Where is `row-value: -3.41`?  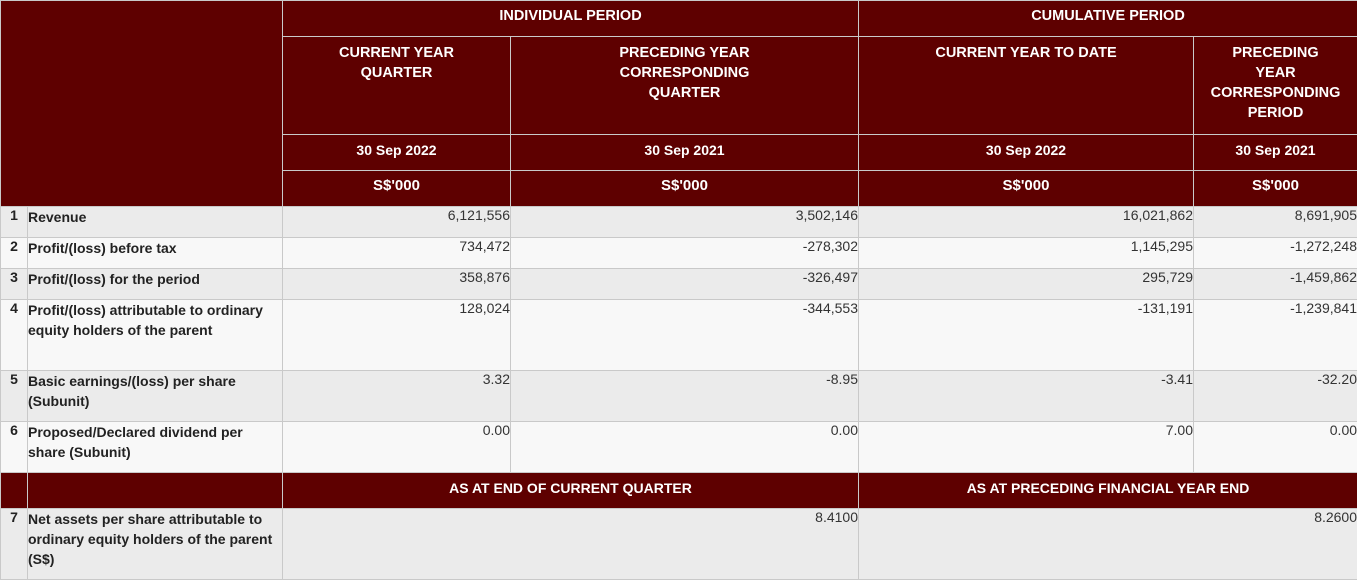
row-value: -3.41 is located at coordinates (1026, 396).